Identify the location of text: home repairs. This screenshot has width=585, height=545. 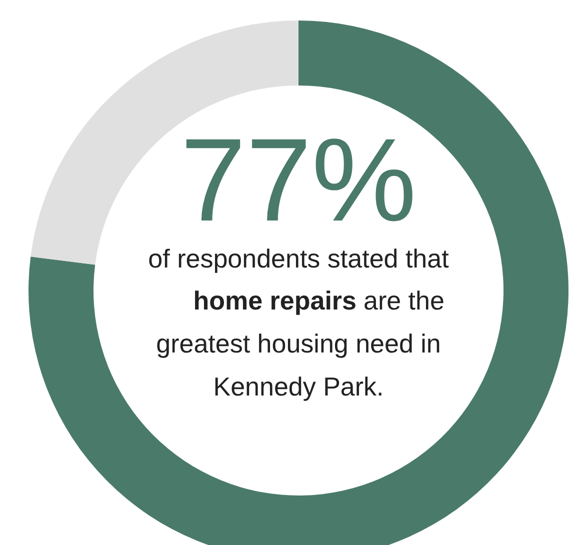
(275, 301).